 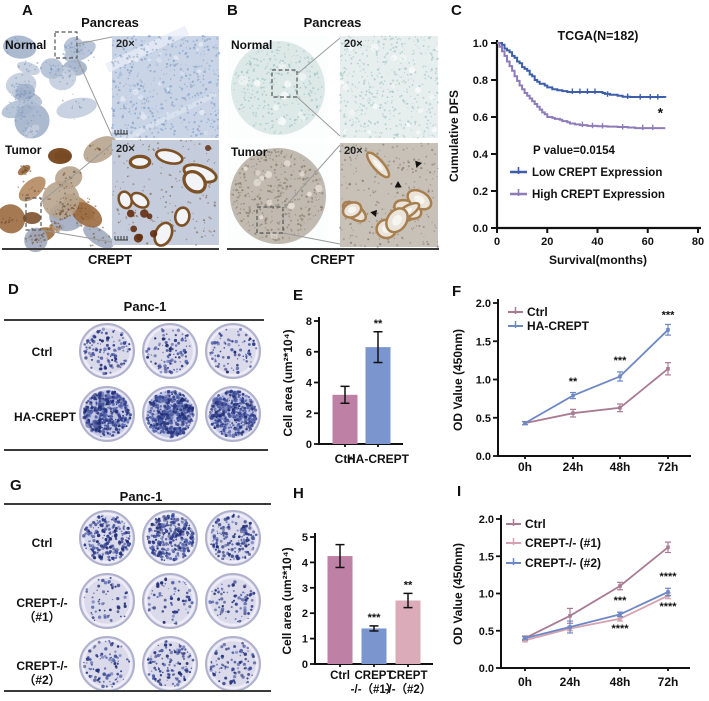 I want to click on panel-d: D Panc-1 Ctrl HA-CREPT, so click(x=140, y=370).